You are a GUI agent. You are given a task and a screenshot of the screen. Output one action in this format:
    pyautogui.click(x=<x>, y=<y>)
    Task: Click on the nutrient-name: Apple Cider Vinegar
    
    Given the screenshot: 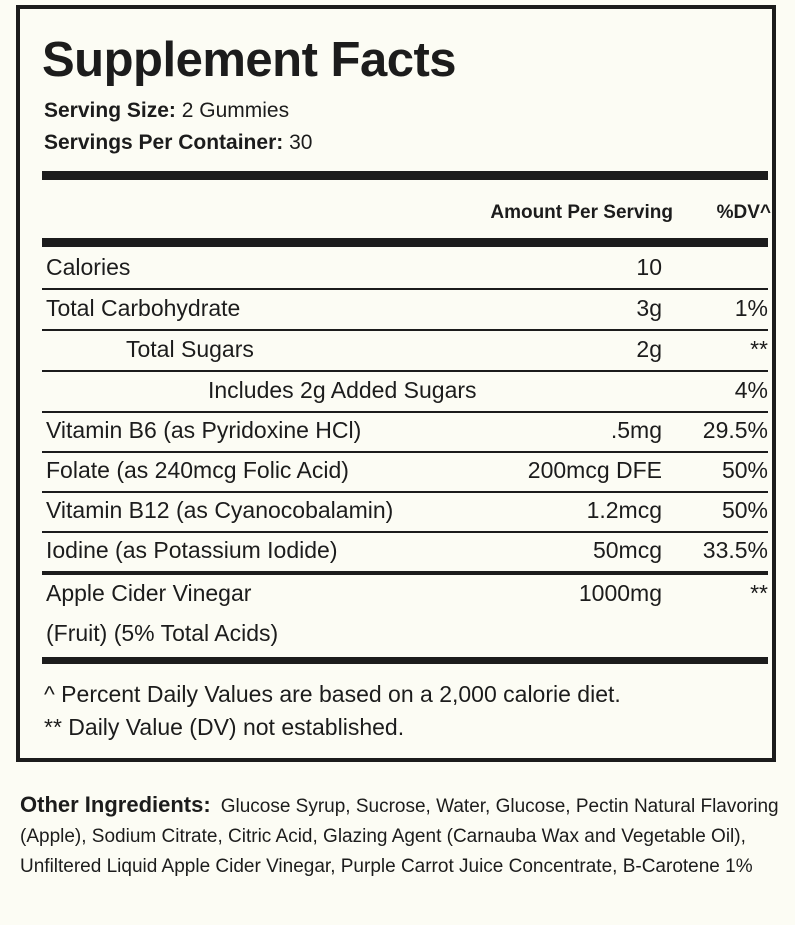 What is the action you would take?
    pyautogui.click(x=149, y=593)
    